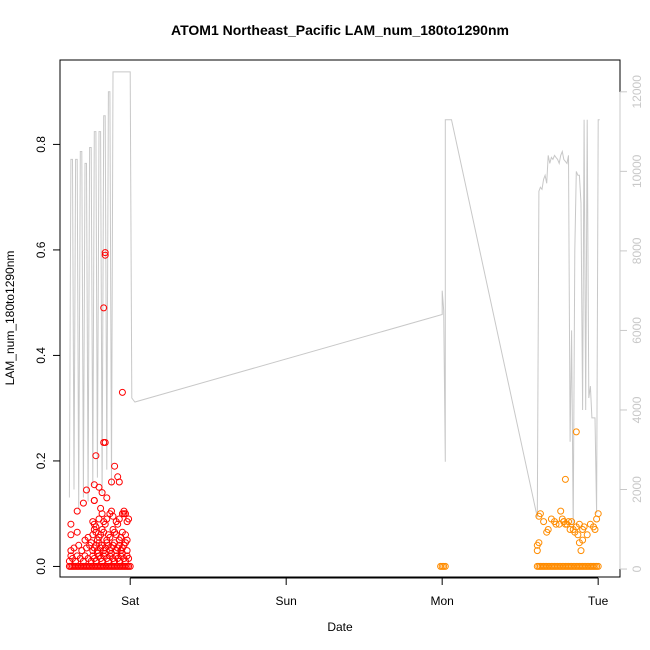 The height and width of the screenshot is (650, 650). I want to click on right-y-axis: 0 2000 4000 6000 8000 10000 12000, so click(631, 323).